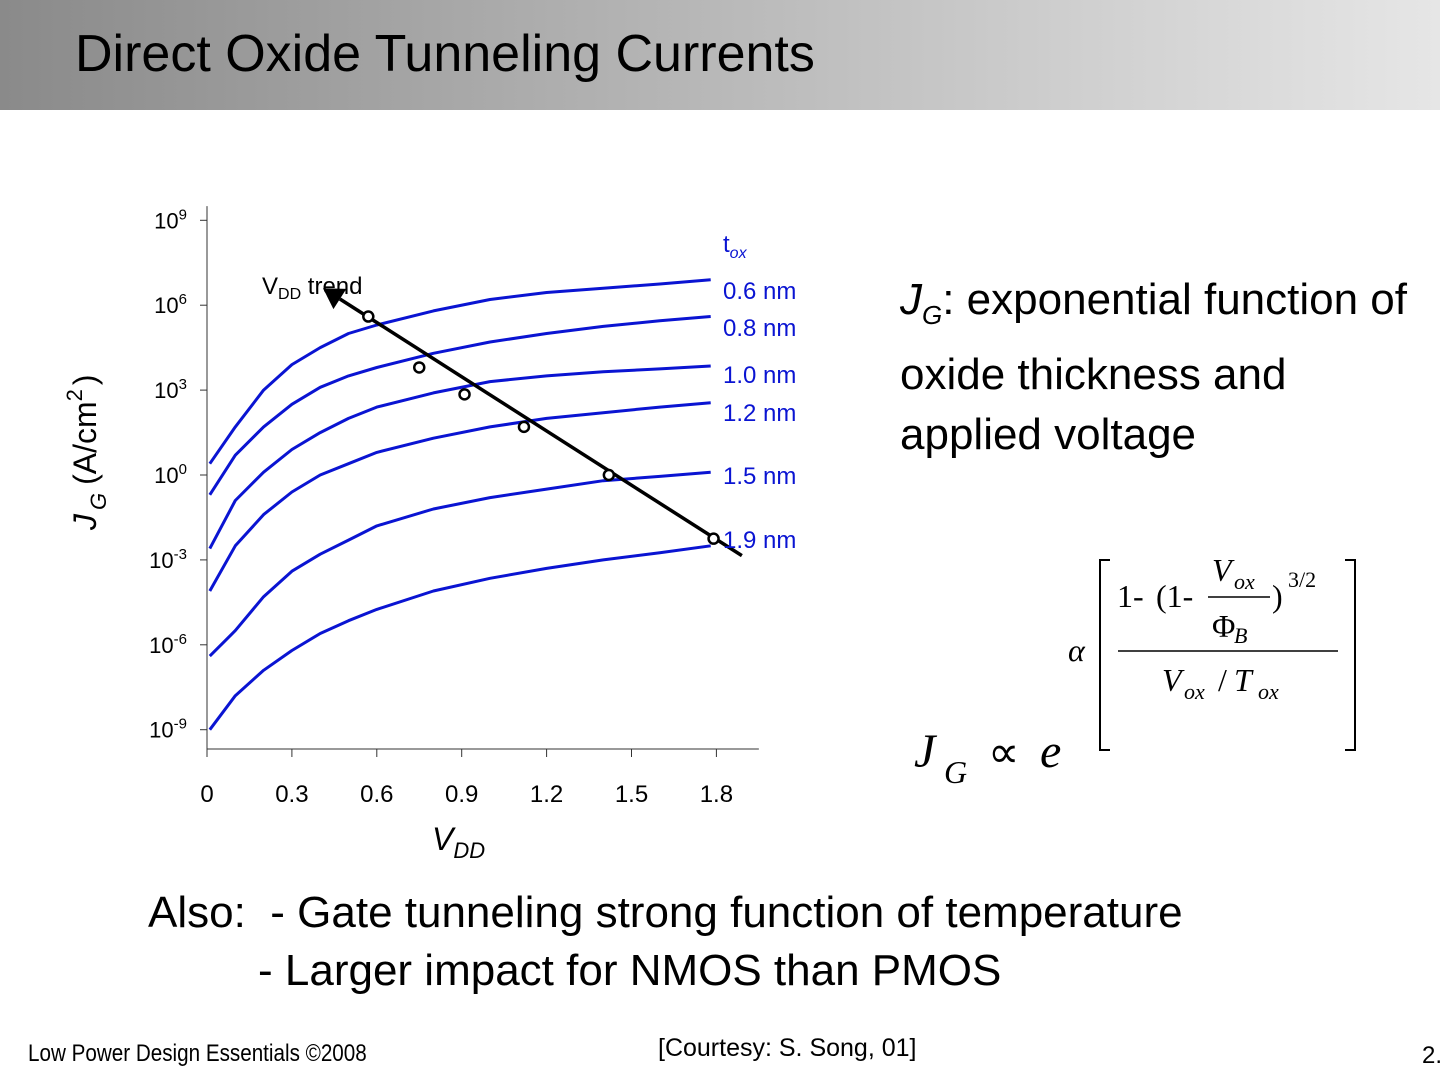  I want to click on formula-phi-sub: B, so click(1240, 635).